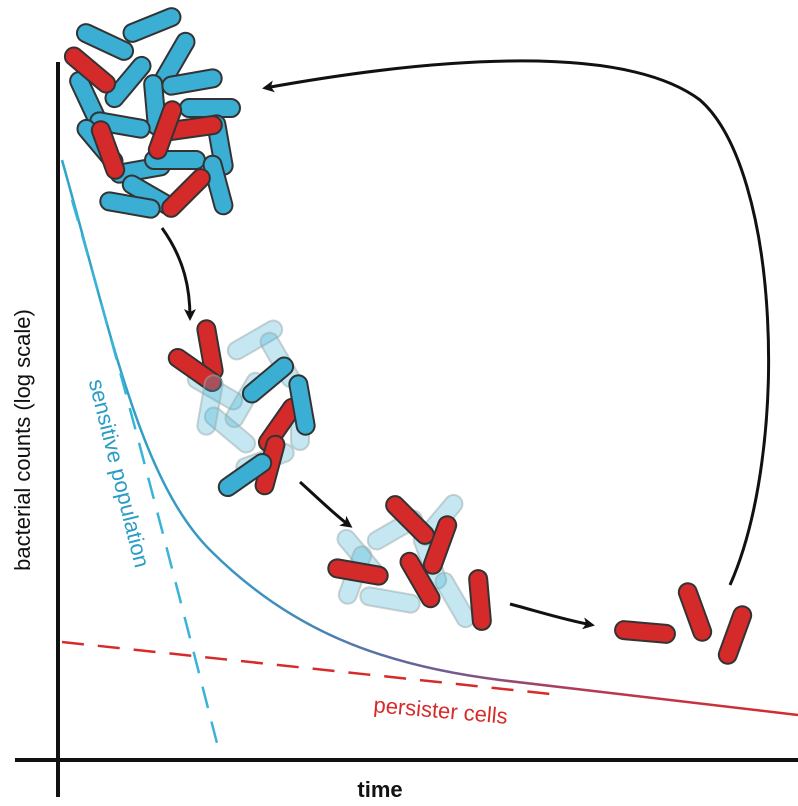 Image resolution: width=798 pixels, height=806 pixels. Describe the element at coordinates (119, 473) in the screenshot. I see `sensitive-label: sensitive population` at that location.